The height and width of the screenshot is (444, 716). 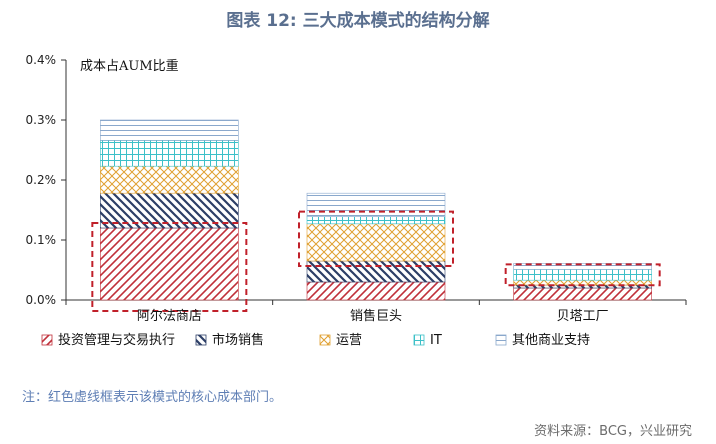 What do you see at coordinates (376, 316) in the screenshot?
I see `x-tick-label: 销售巨头` at bounding box center [376, 316].